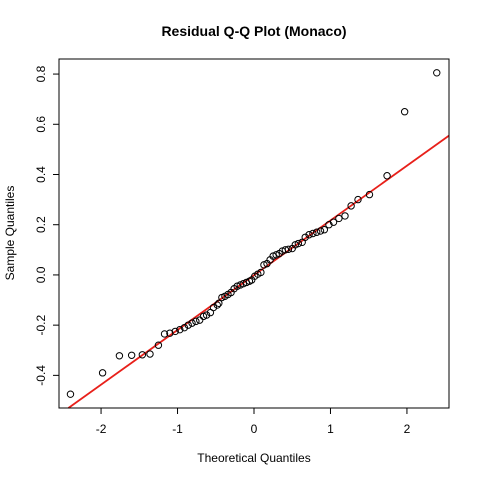 The height and width of the screenshot is (480, 480). I want to click on y-axis-label: Sample Quantiles, so click(10, 233).